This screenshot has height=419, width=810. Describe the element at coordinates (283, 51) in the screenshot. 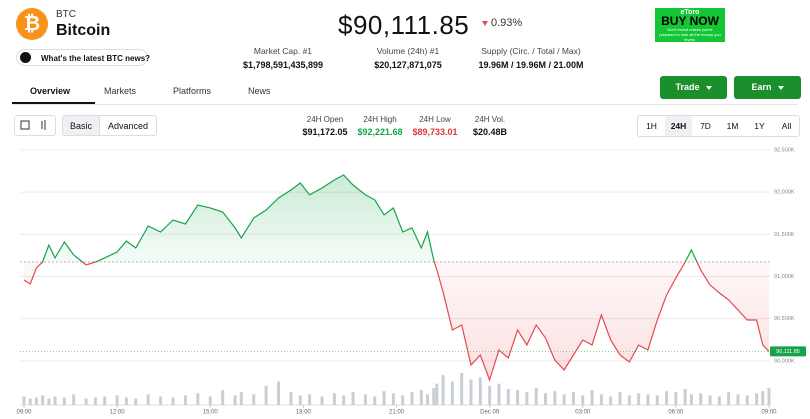

I see `stat-label: Market Cap. #1` at that location.